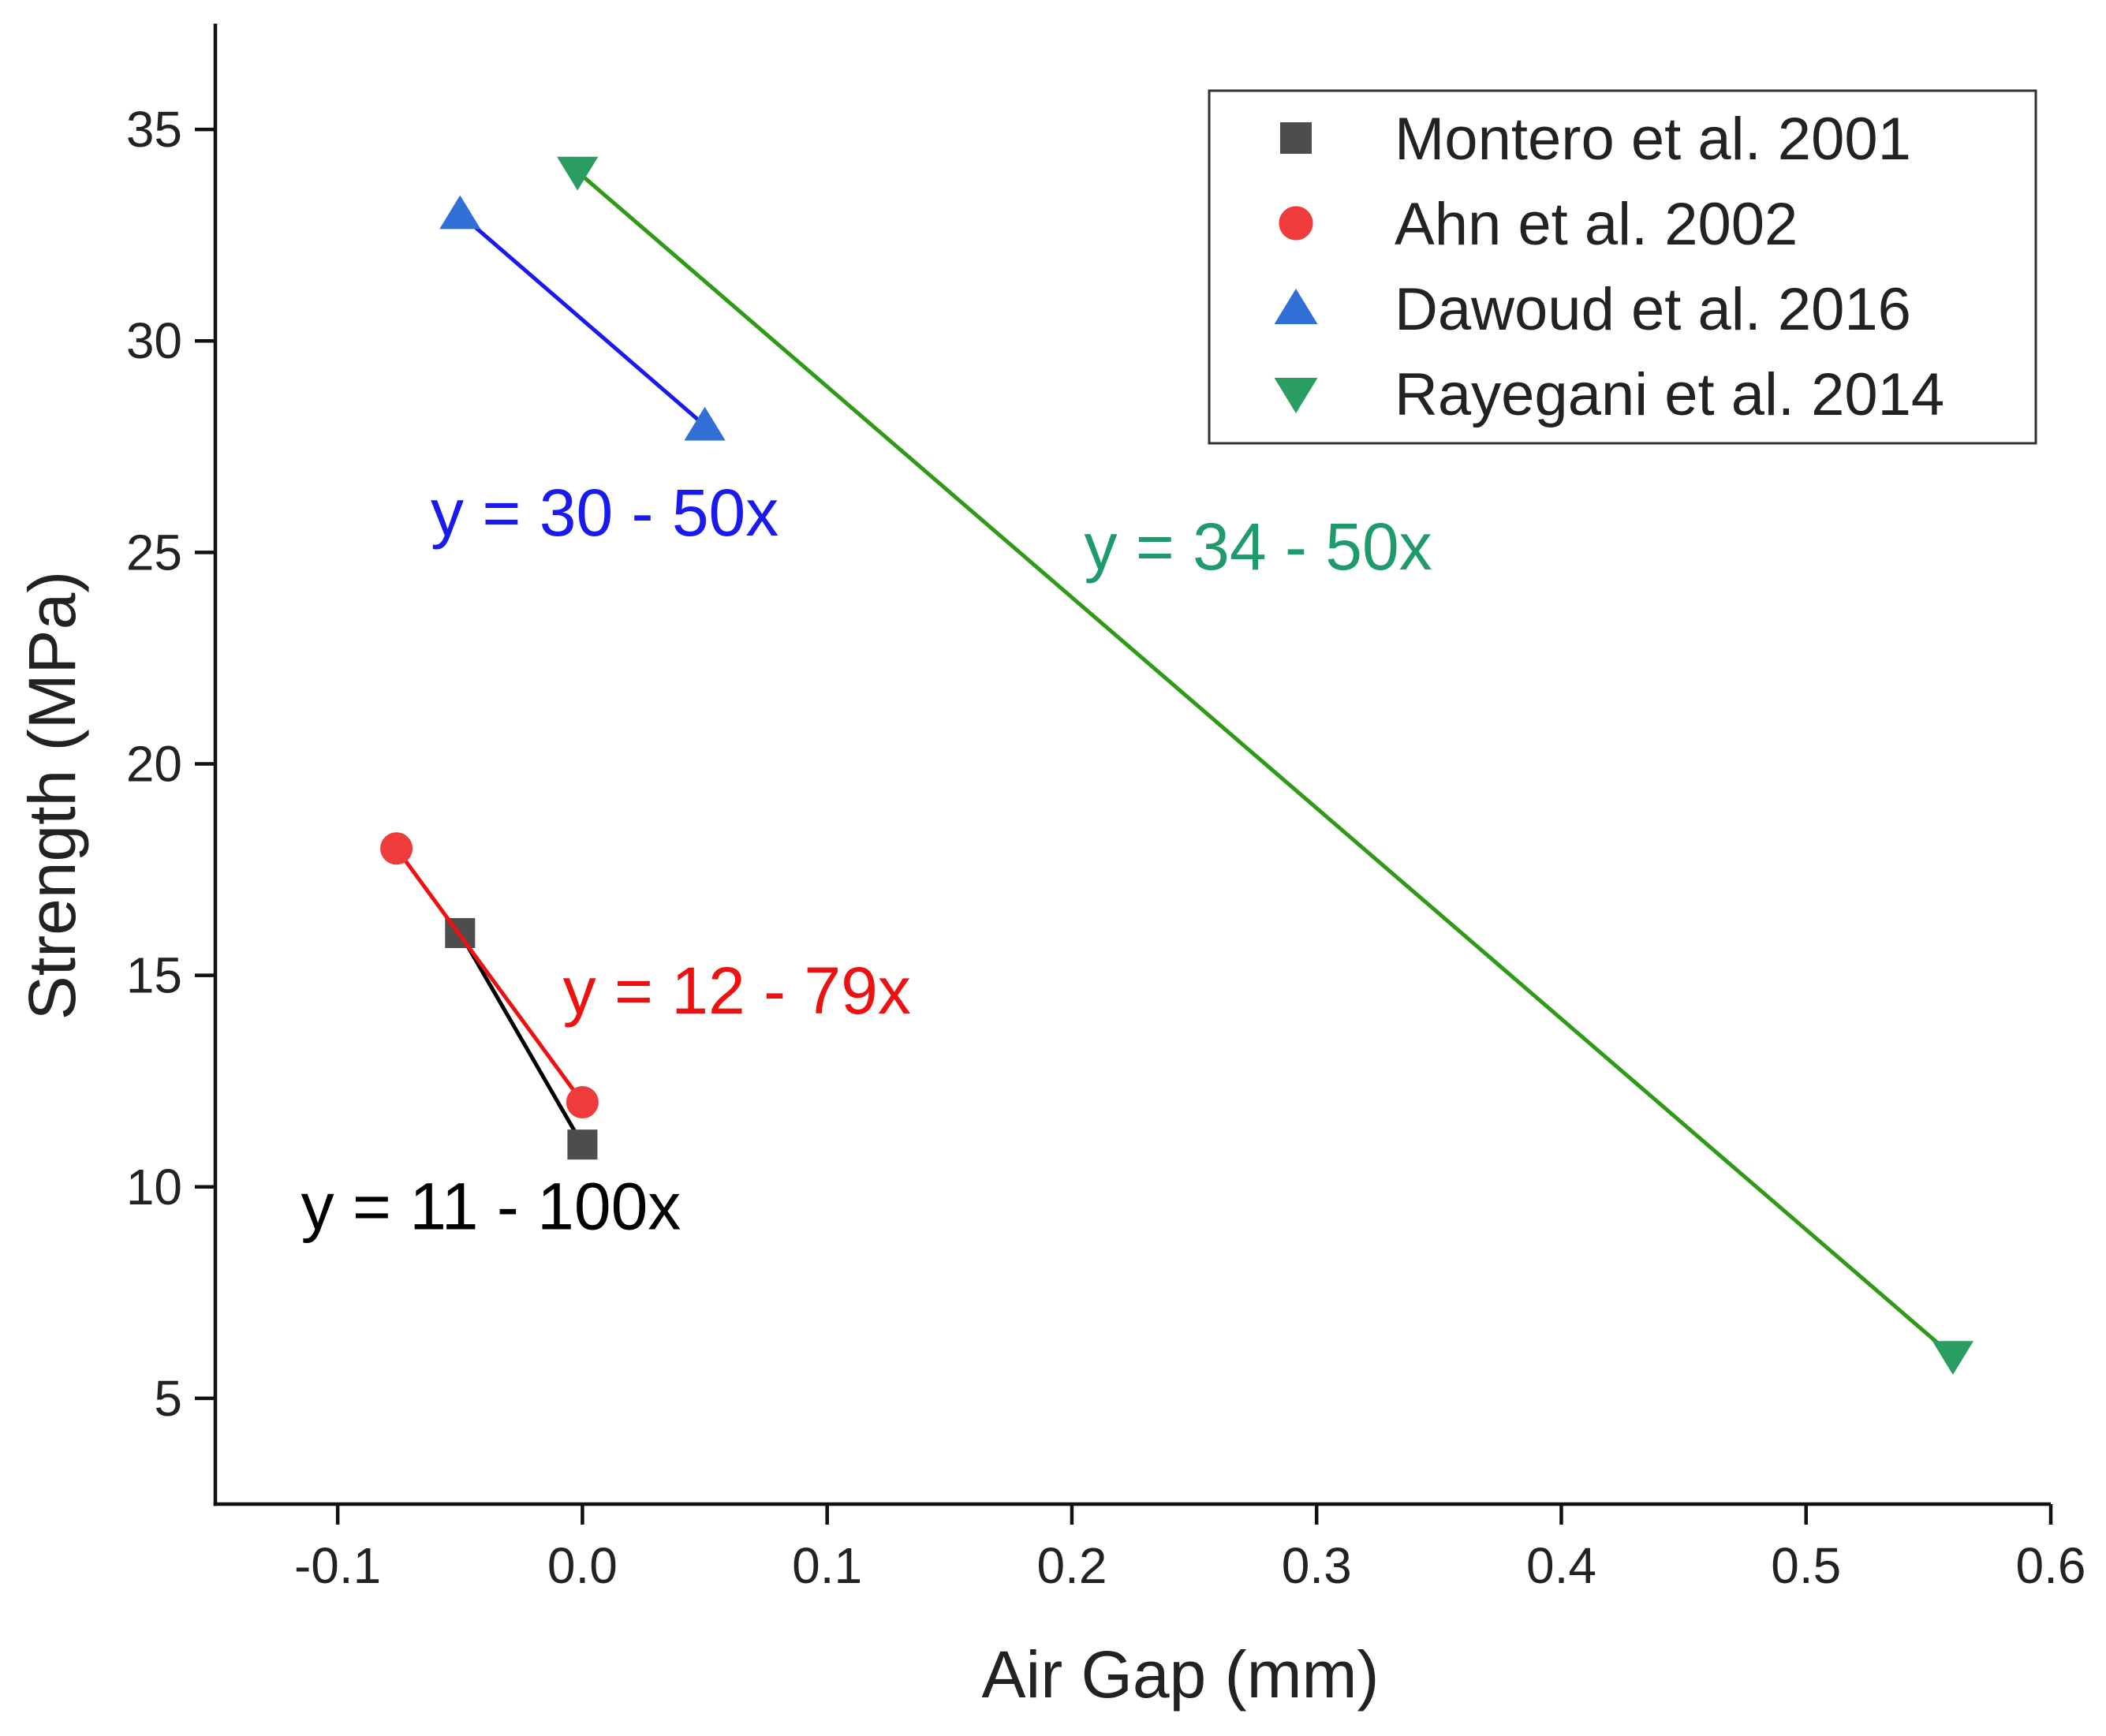  I want to click on y-tick-label: 25, so click(154, 552).